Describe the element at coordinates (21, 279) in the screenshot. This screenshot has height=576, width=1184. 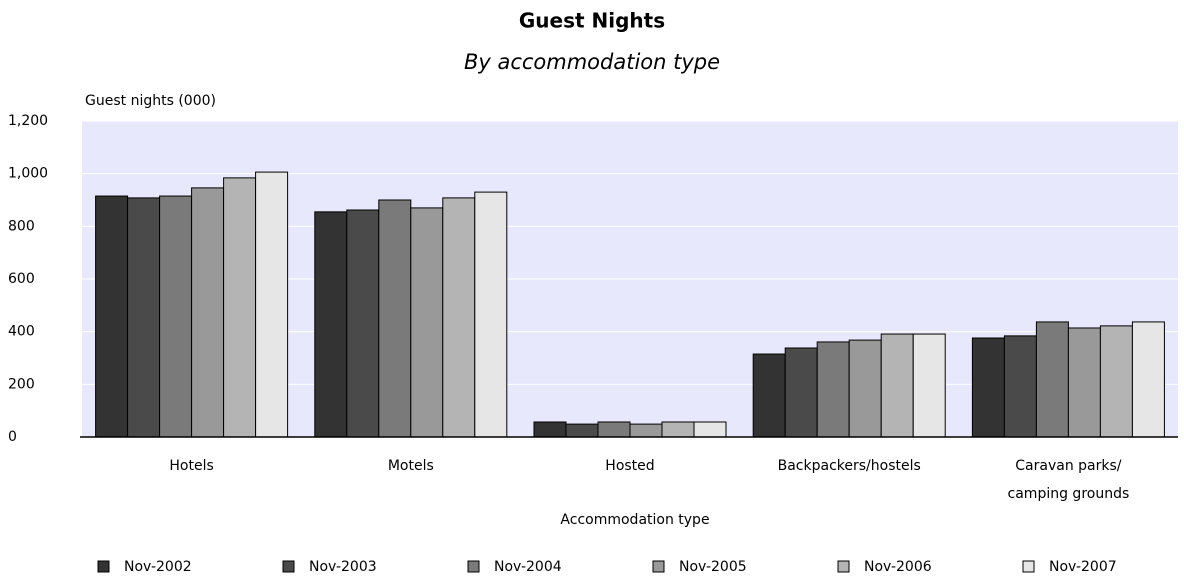
I see `y-tick-label: 600` at that location.